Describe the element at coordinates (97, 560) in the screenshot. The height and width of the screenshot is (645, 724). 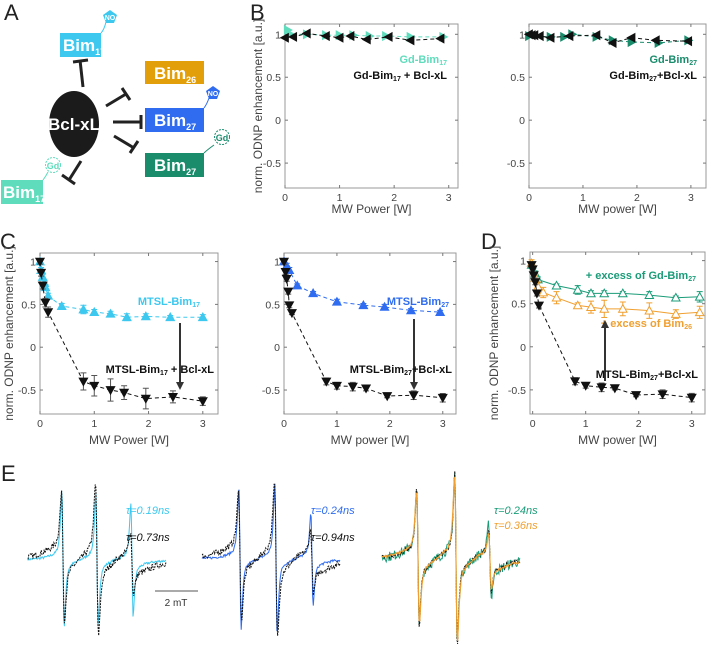
I see `spectrum-line-bound` at that location.